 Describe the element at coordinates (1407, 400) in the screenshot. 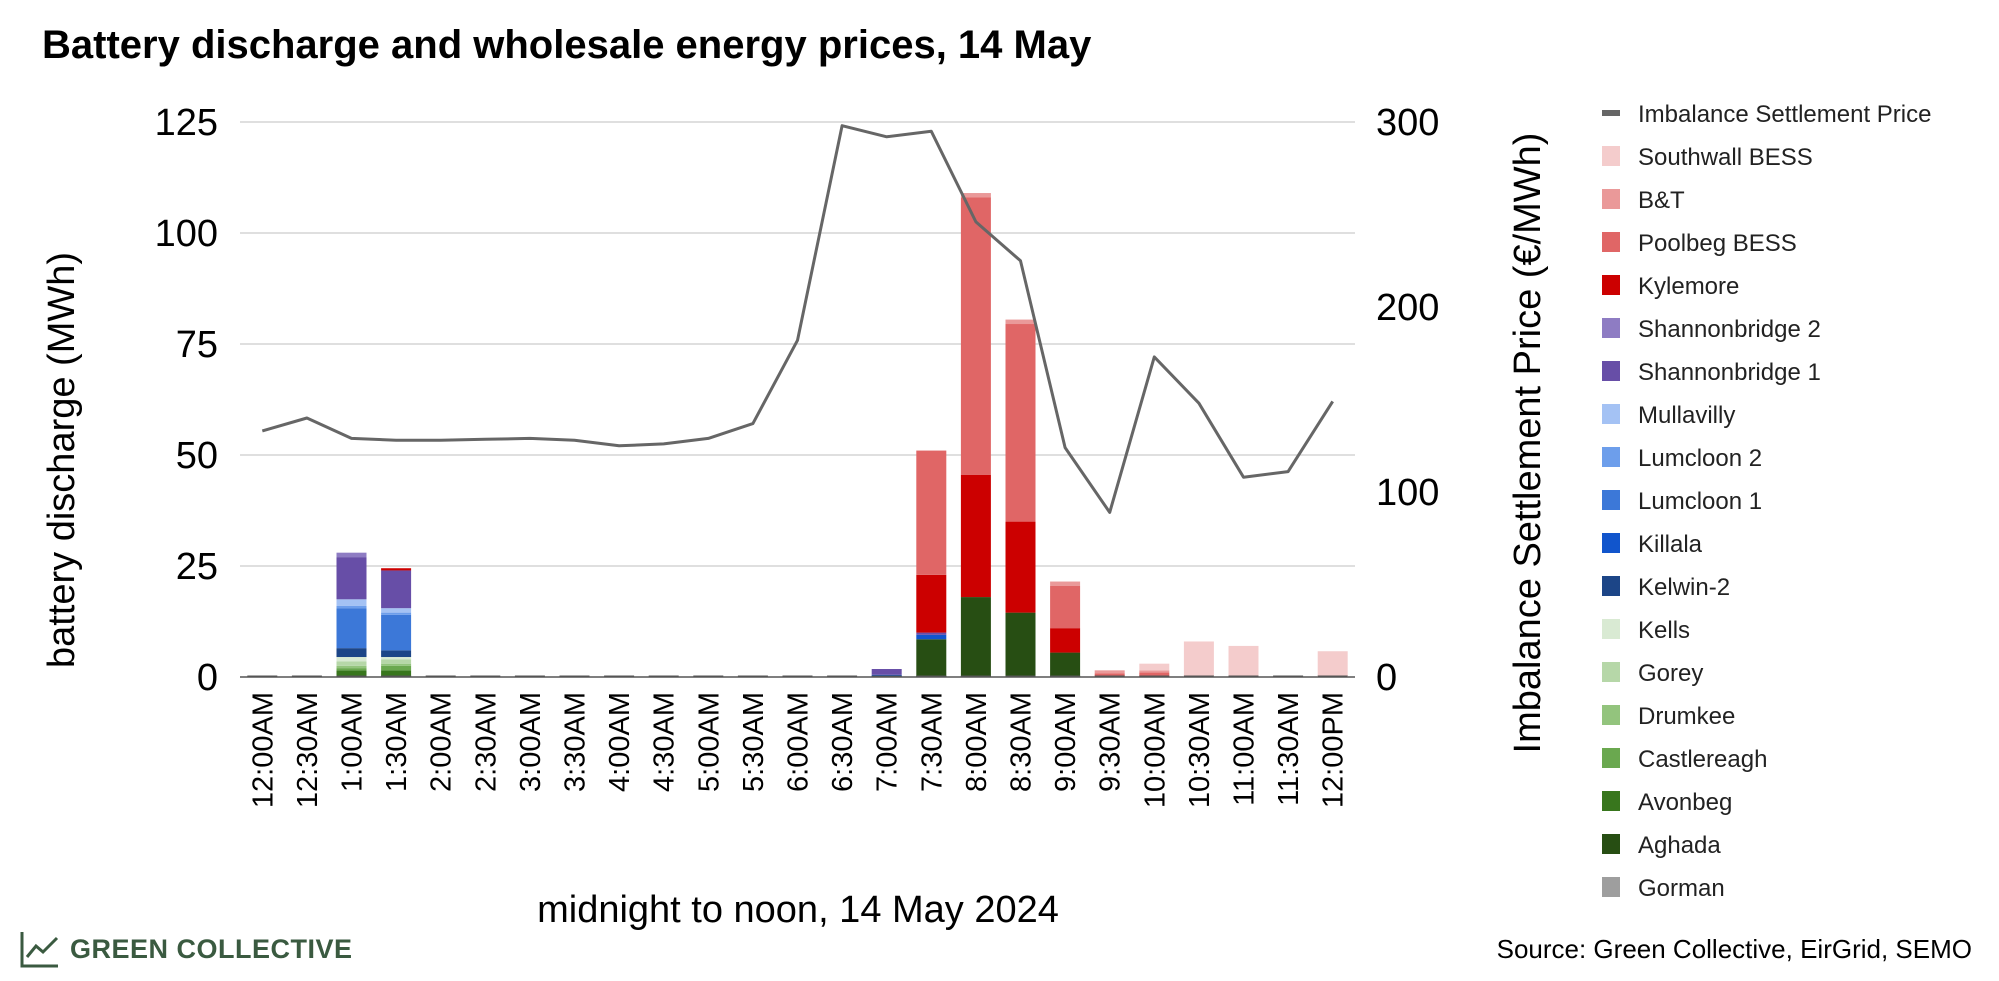

I see `y2-axis-ticks: 0 100 200 300` at that location.